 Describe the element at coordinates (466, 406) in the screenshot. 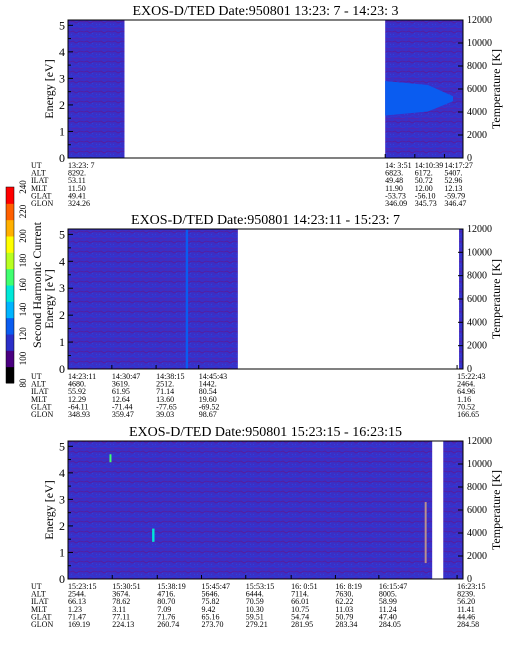

I see `ephemeris-value: 70.52` at that location.